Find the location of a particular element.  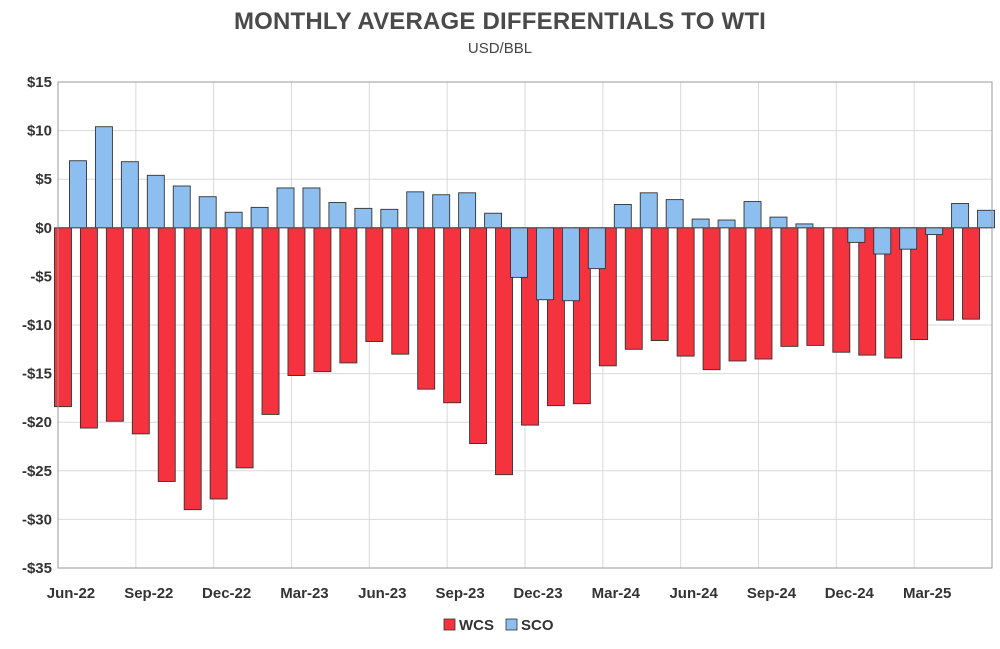

x-tick-label: Dec-23 is located at coordinates (537, 593).